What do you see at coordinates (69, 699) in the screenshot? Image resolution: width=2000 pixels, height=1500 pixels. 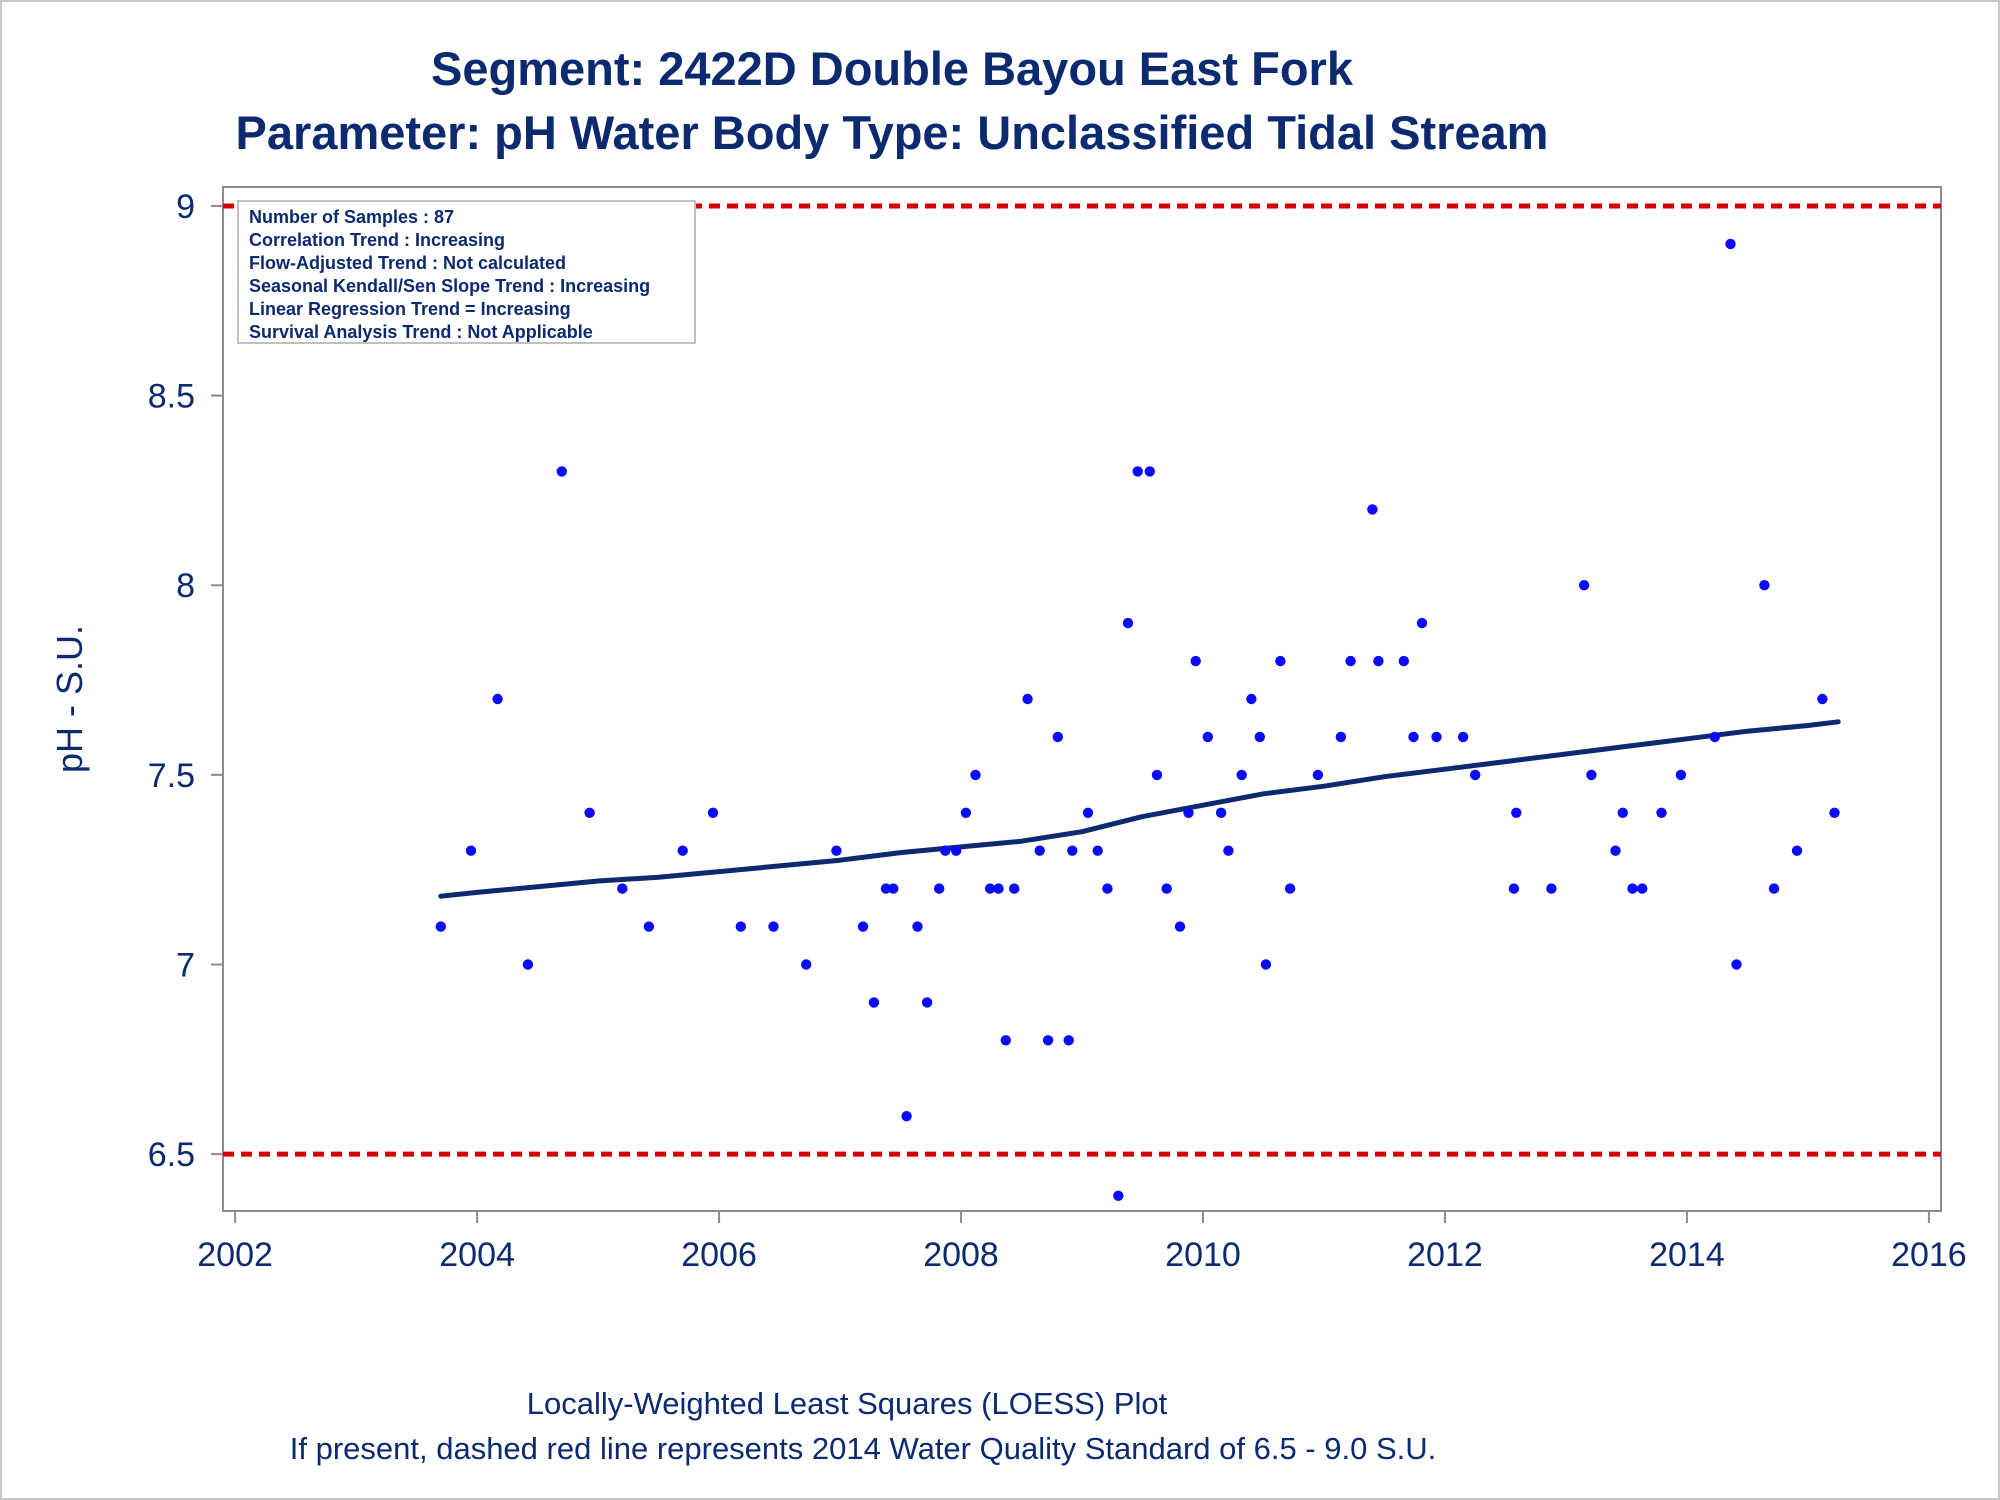 I see `y-axis-label: pH - S.U.` at bounding box center [69, 699].